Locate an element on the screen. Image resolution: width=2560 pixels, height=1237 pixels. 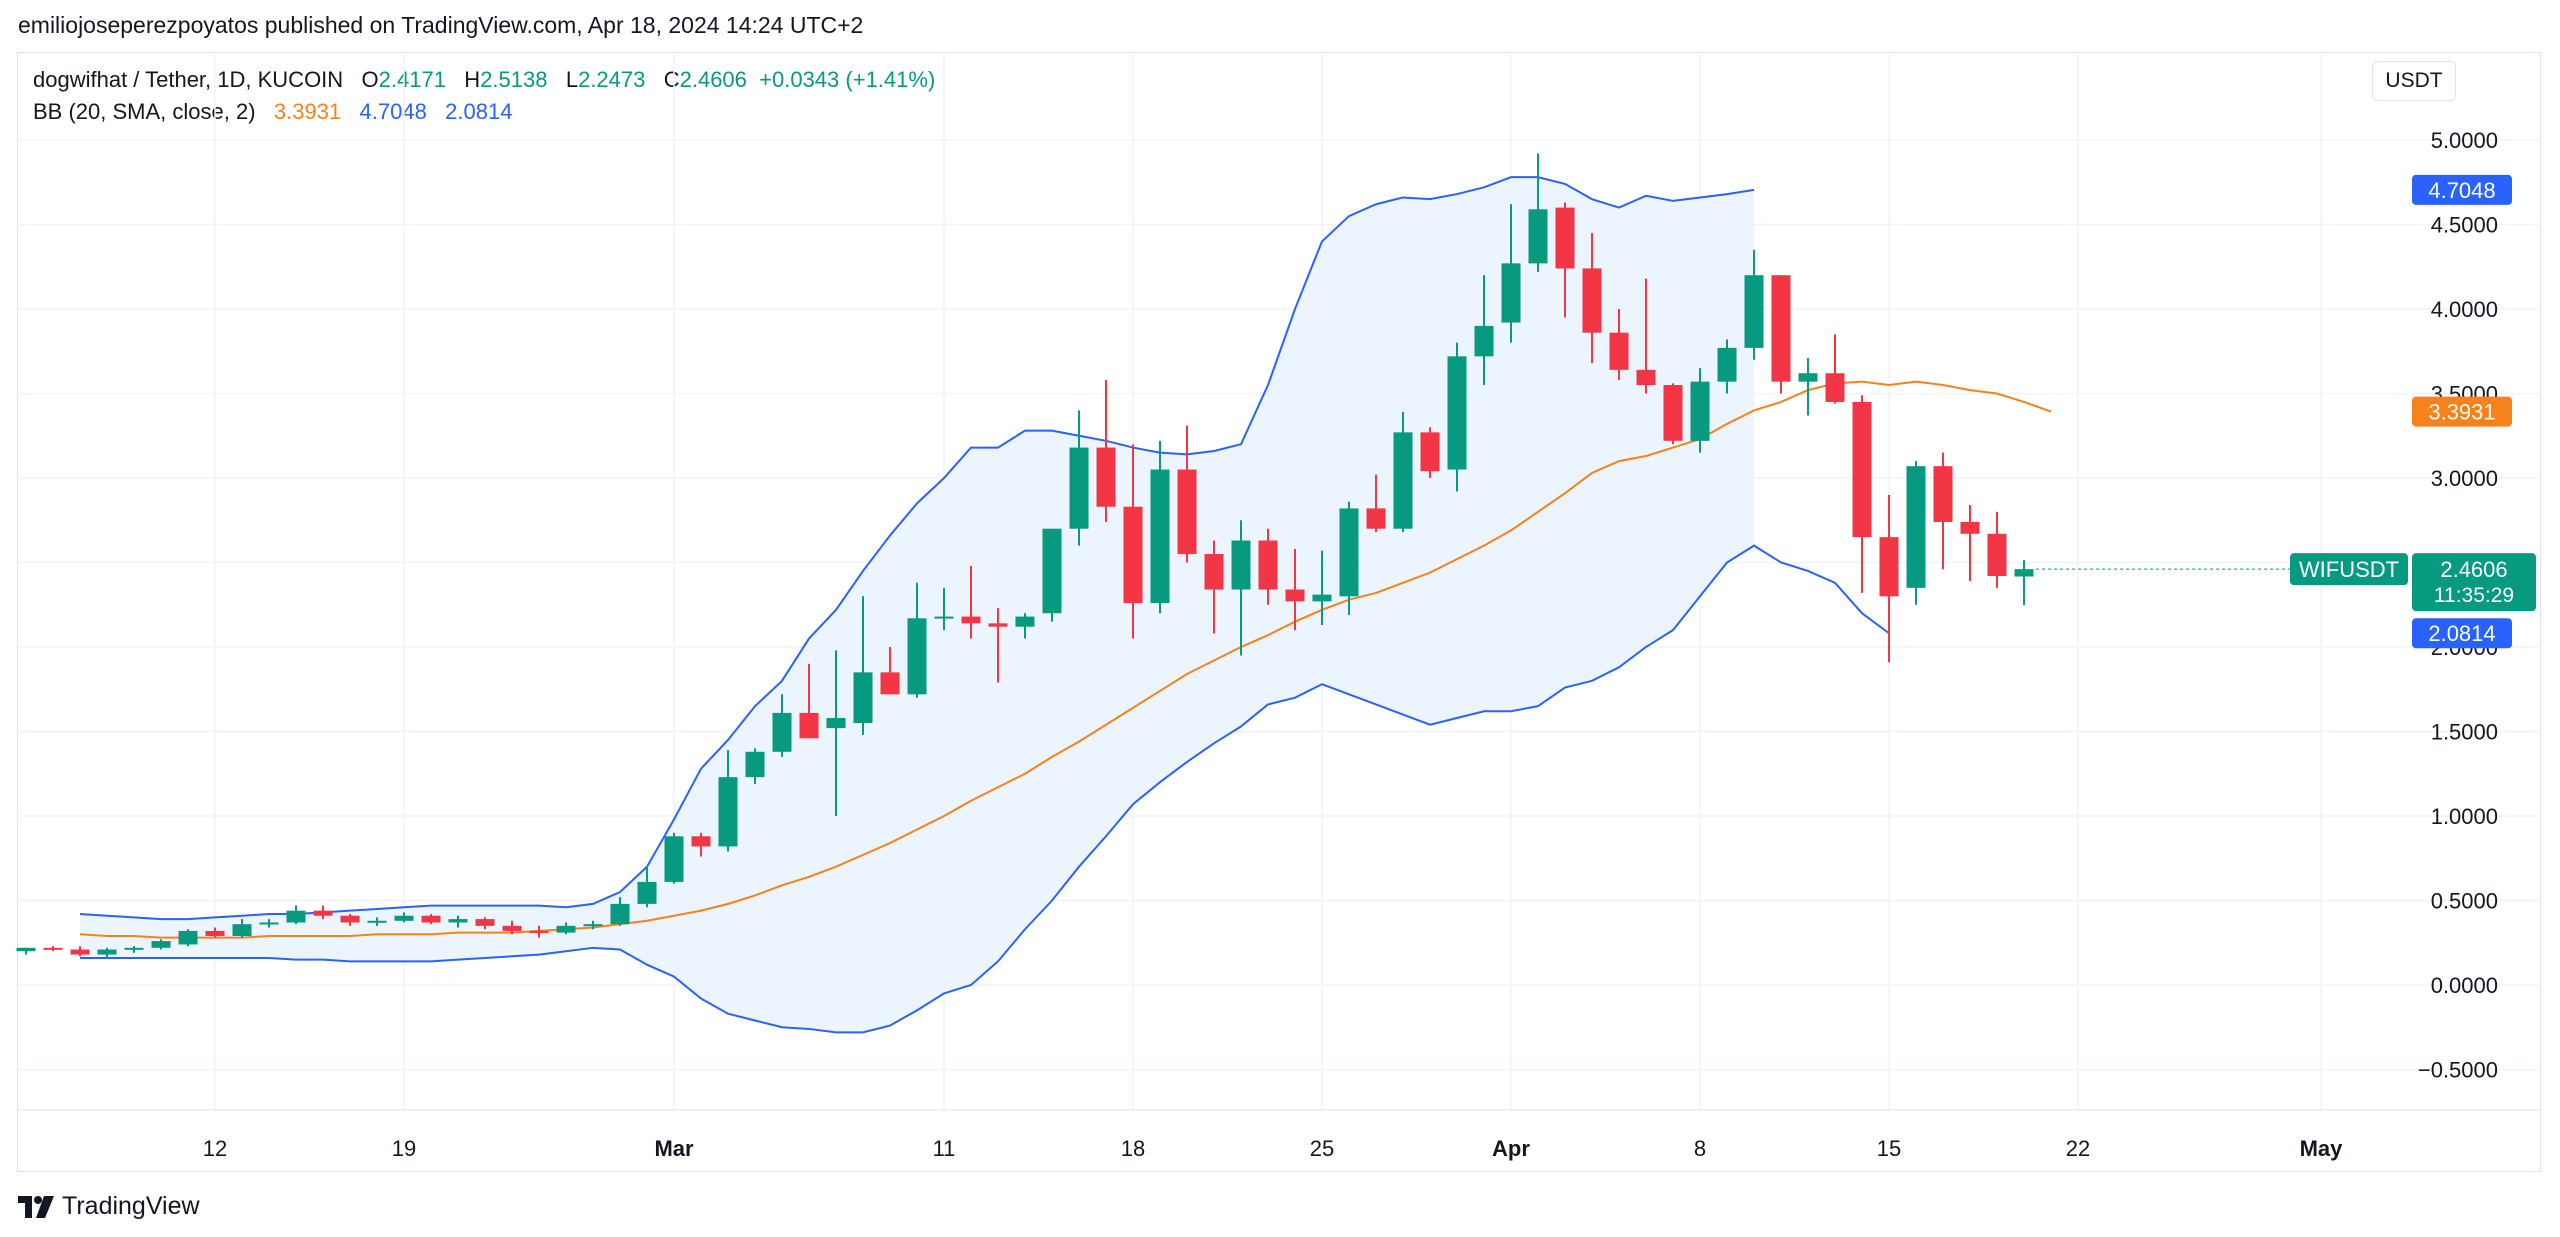
footer-brand-name: TradingView is located at coordinates (131, 1206).